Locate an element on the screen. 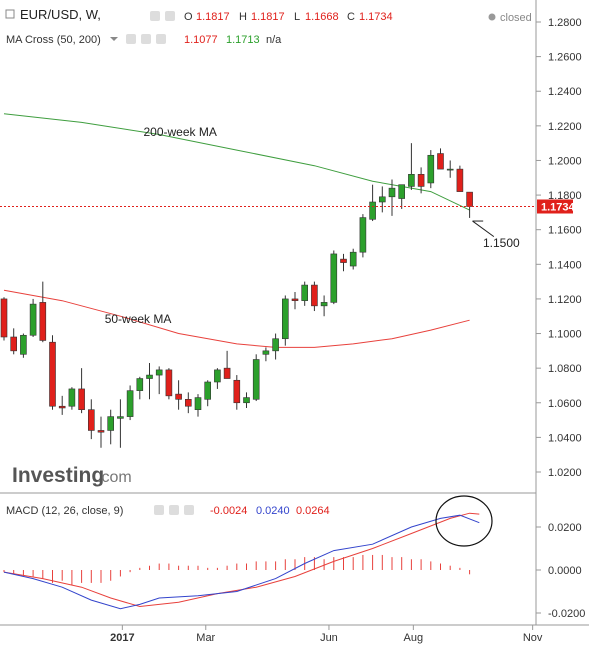 The image size is (589, 646). macd-axis-ticks: 0.0200 0.0000 -0.0200 is located at coordinates (560, 571).